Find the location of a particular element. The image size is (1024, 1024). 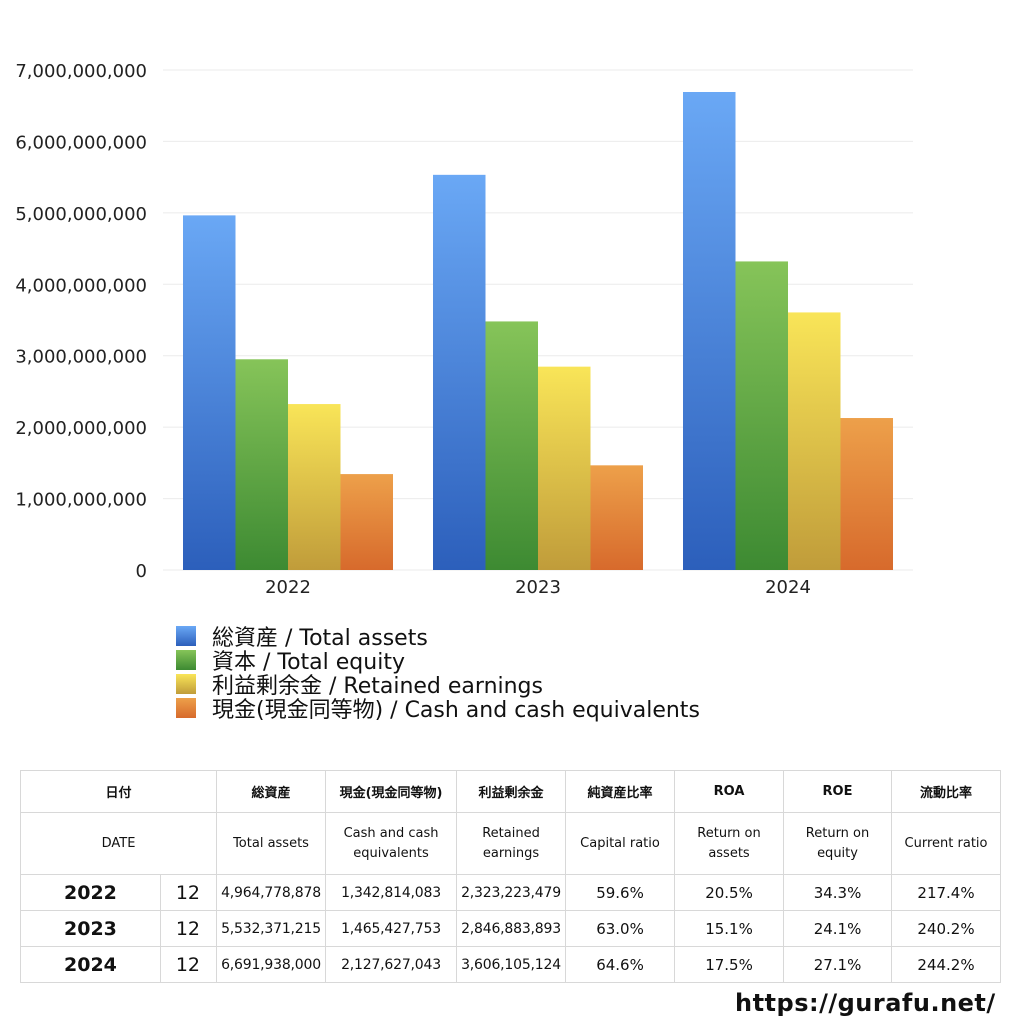

legend-item-total-assets: 総資産 / Total assets is located at coordinates (438, 637).